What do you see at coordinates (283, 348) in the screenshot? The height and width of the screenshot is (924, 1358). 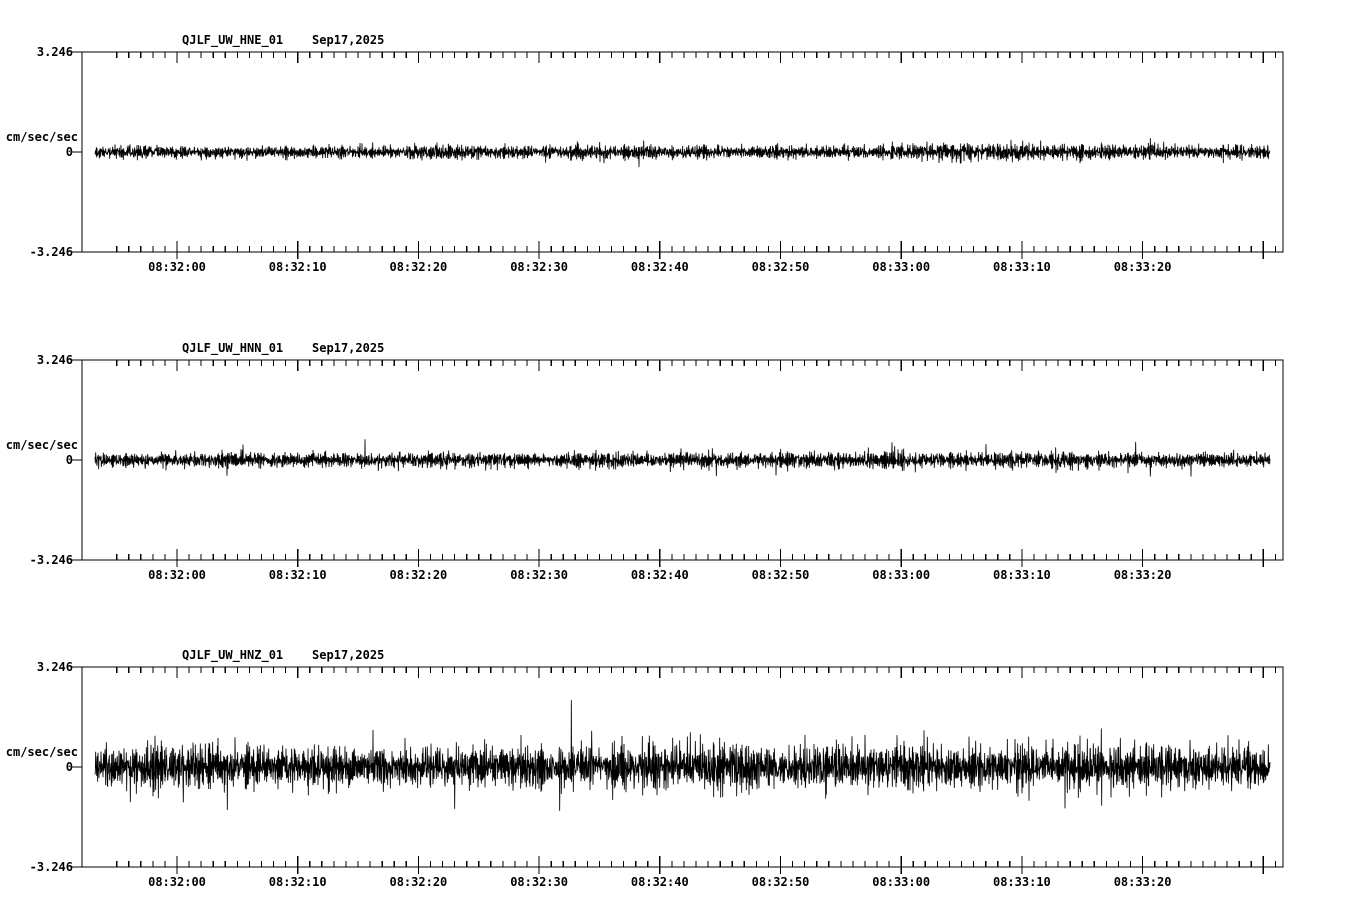 I see `panel-title: QJLF_UW_HNN_01 Sep17,2025` at bounding box center [283, 348].